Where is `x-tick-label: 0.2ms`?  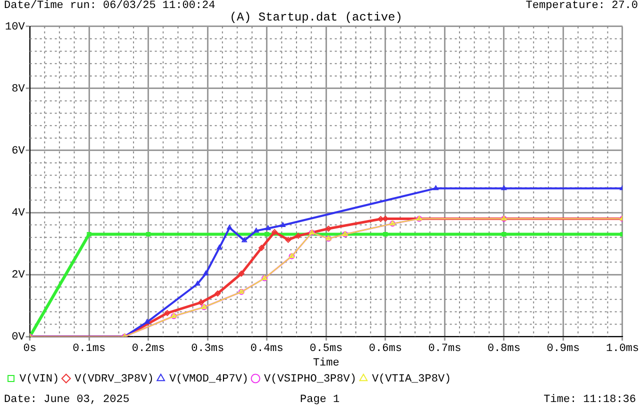 x-tick-label: 0.2ms is located at coordinates (148, 349).